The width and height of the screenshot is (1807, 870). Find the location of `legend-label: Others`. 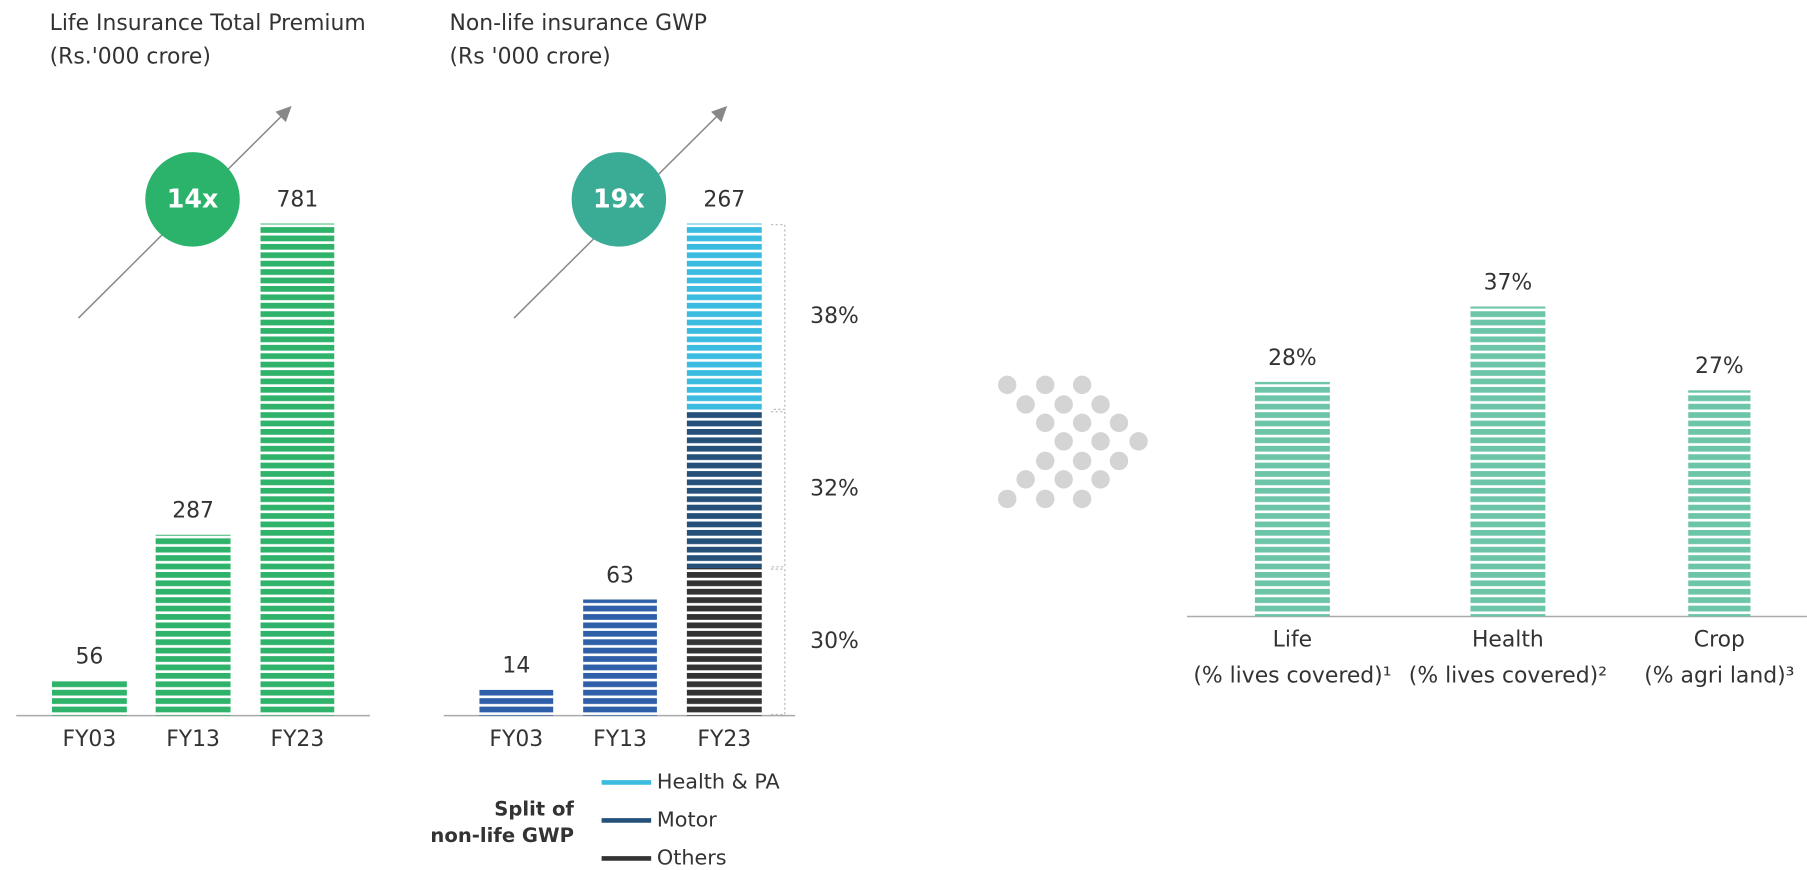

legend-label: Others is located at coordinates (692, 857).